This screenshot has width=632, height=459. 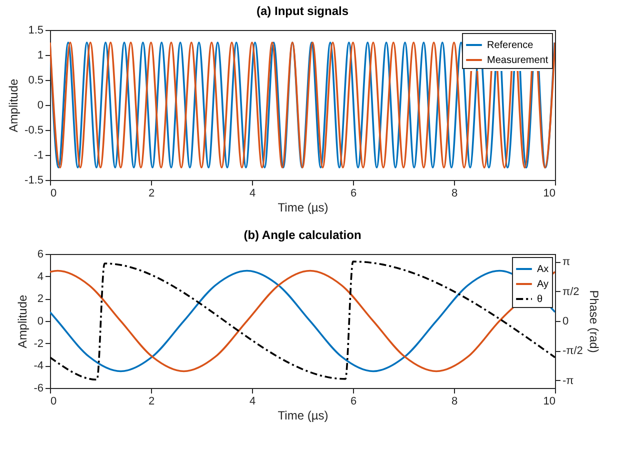 I want to click on legend-label: θ, so click(x=540, y=299).